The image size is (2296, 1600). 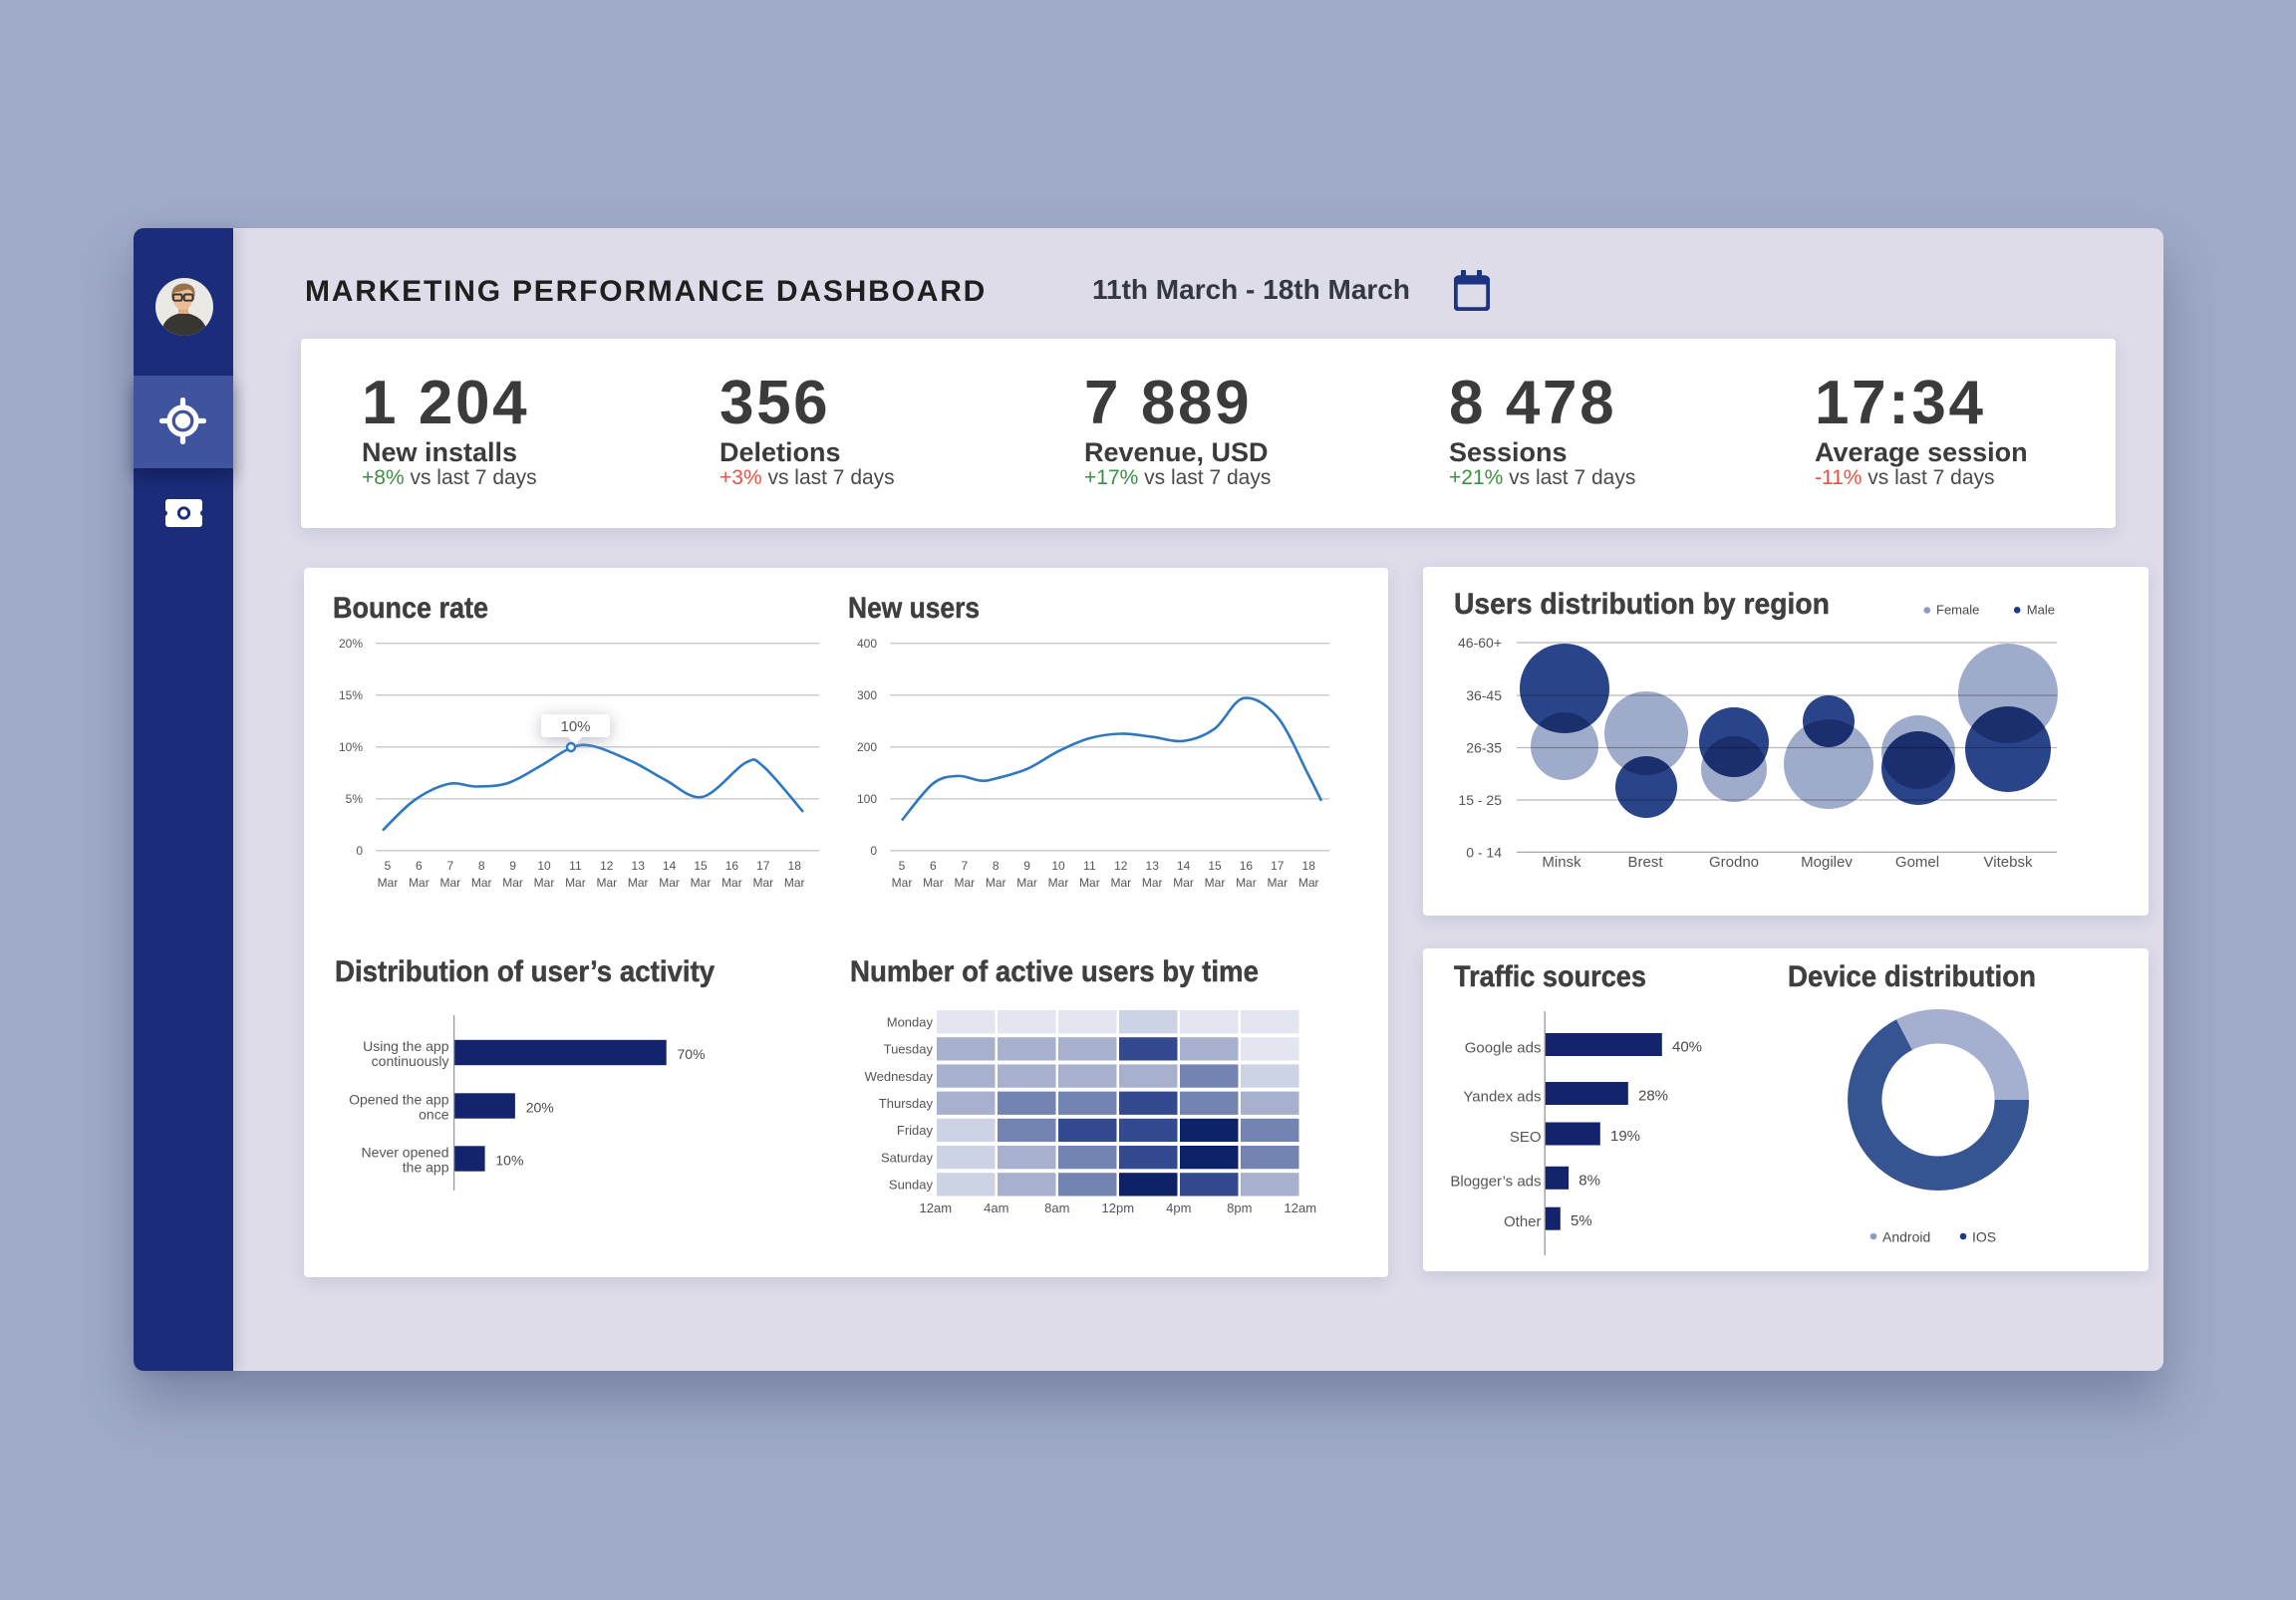 What do you see at coordinates (907, 1157) in the screenshot?
I see `svg-text: Saturday` at bounding box center [907, 1157].